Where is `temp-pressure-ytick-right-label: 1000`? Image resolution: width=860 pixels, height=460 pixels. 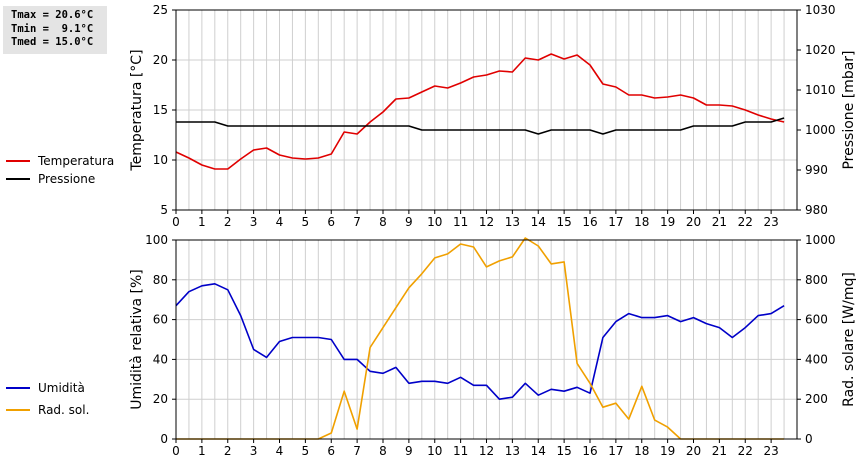 temp-pressure-ytick-right-label: 1000 is located at coordinates (820, 130).